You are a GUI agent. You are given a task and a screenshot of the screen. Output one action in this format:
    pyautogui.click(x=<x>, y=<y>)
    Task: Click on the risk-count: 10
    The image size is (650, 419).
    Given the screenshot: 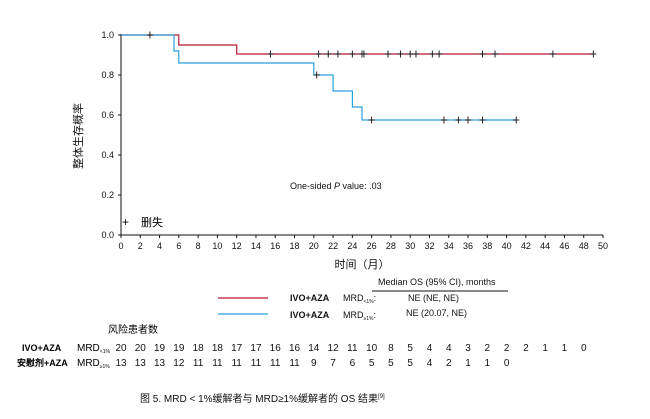 What is the action you would take?
    pyautogui.click(x=372, y=348)
    